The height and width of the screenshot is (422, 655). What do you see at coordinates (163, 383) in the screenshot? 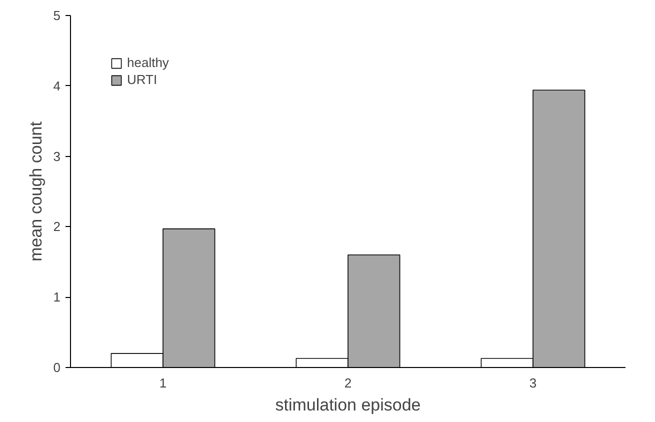
I see `x-tick-label: 1` at bounding box center [163, 383].